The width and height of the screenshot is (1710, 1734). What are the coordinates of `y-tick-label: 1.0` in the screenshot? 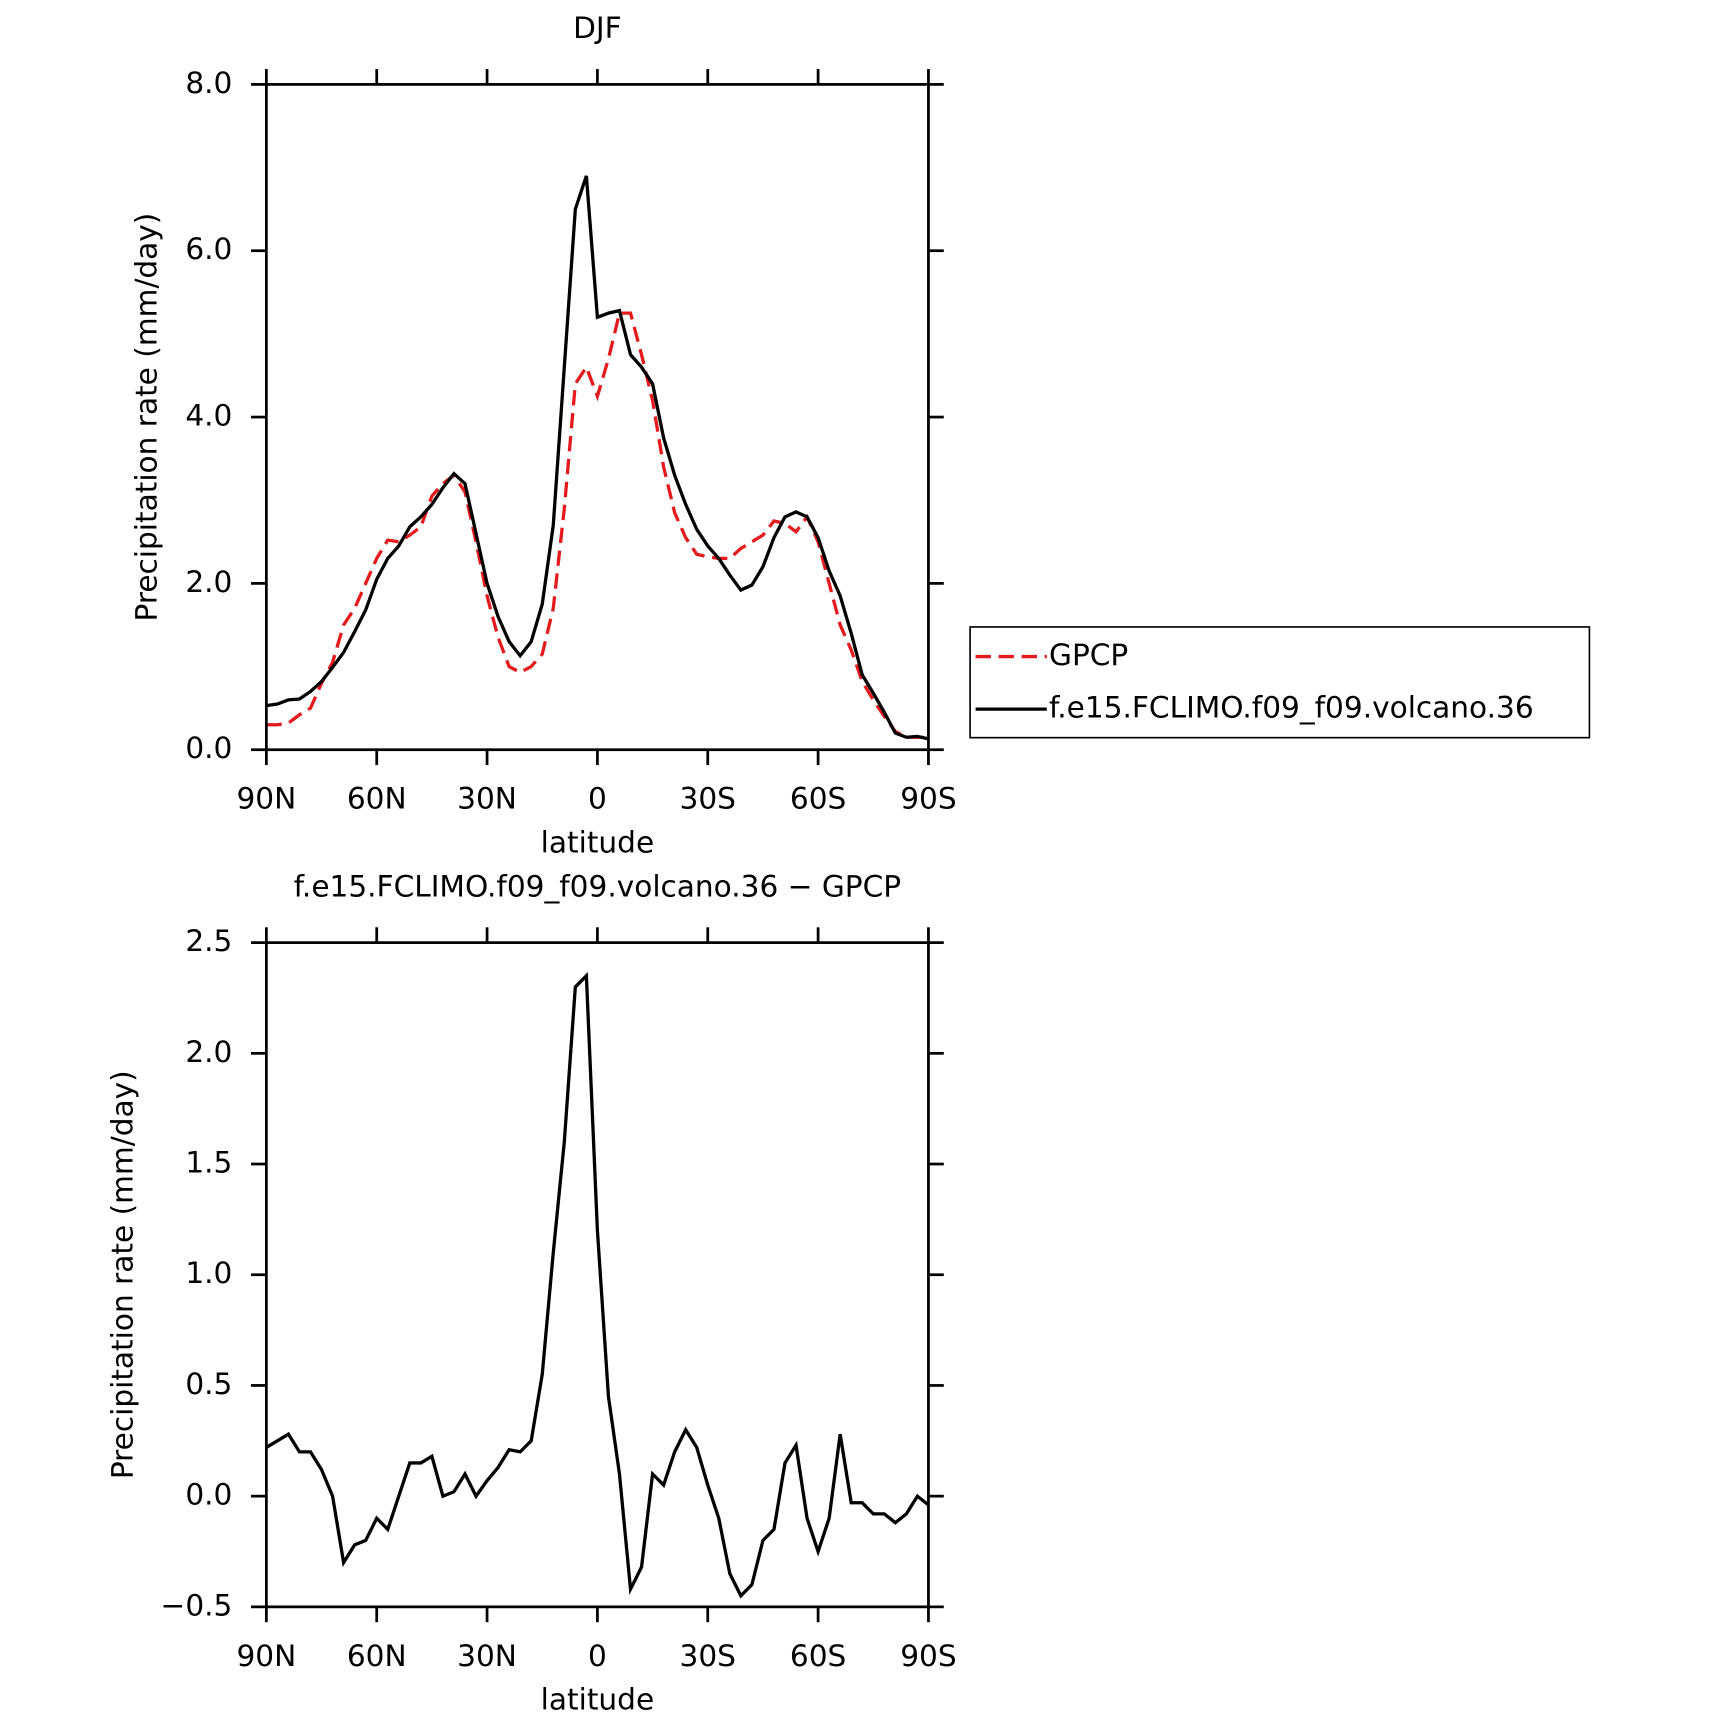 It's located at (208, 1273).